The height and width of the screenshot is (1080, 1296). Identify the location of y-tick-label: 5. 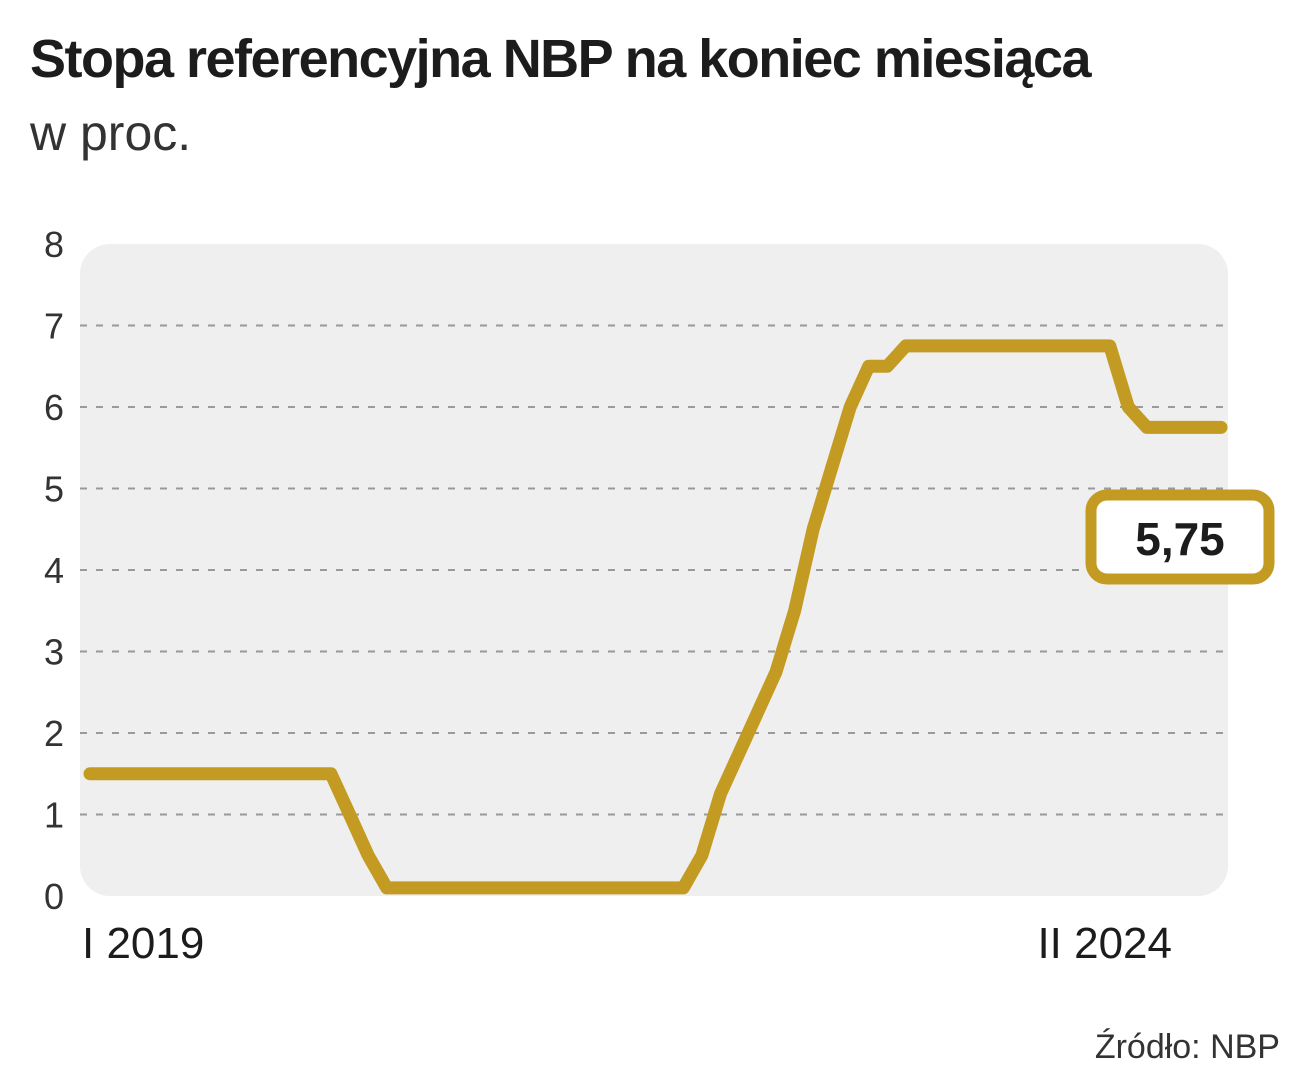
(54, 489).